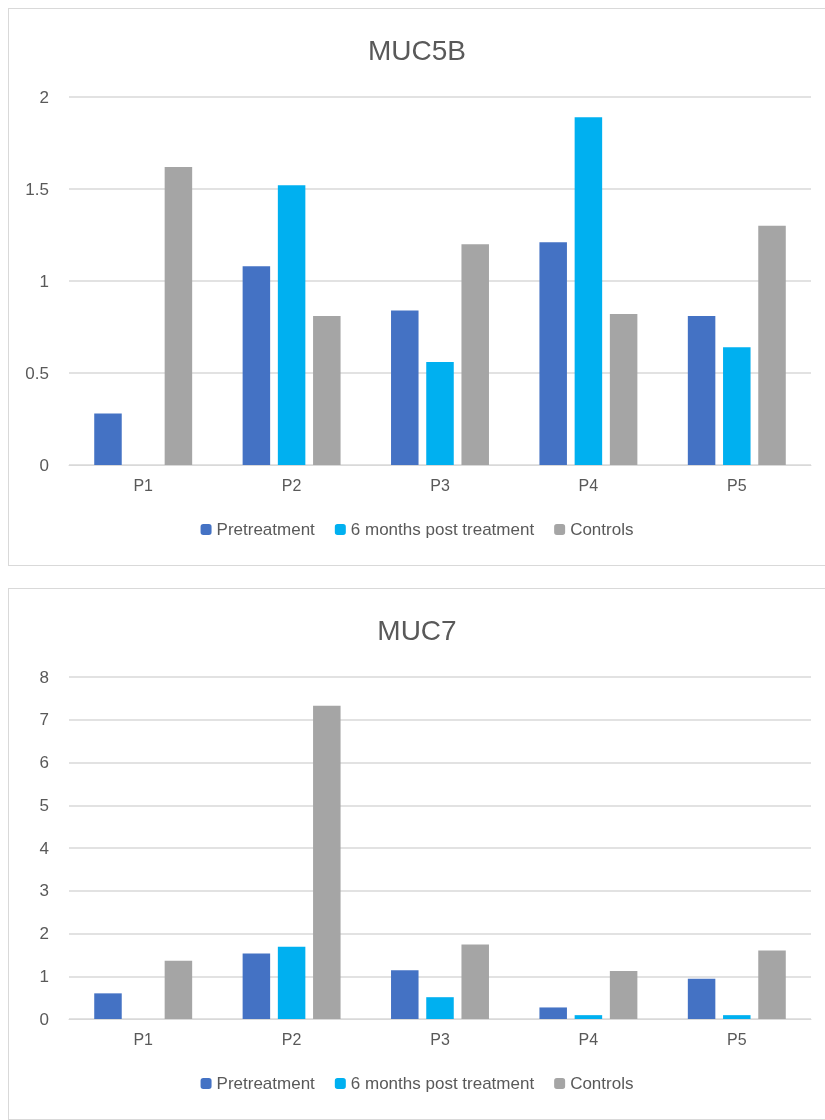  I want to click on y-tick-label: 1.5, so click(37, 189).